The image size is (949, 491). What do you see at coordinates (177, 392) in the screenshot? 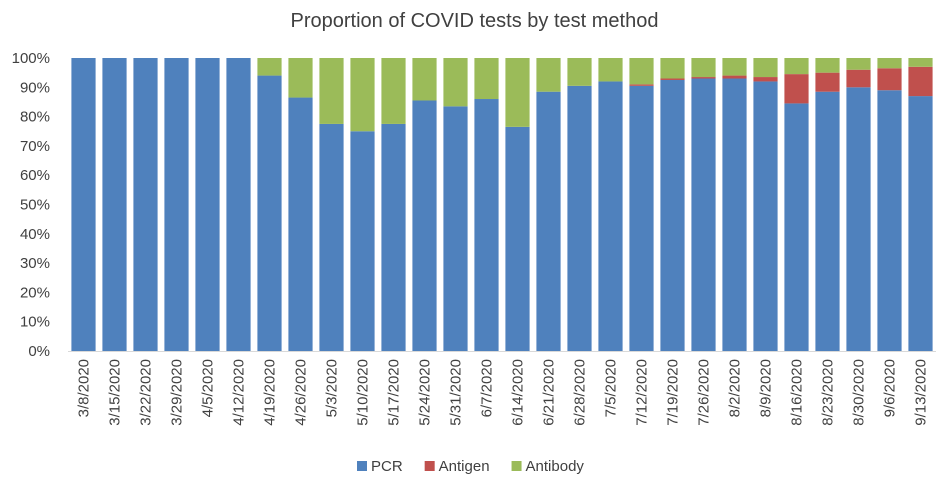
I see `x-tick-label: 3/29/2020` at bounding box center [177, 392].